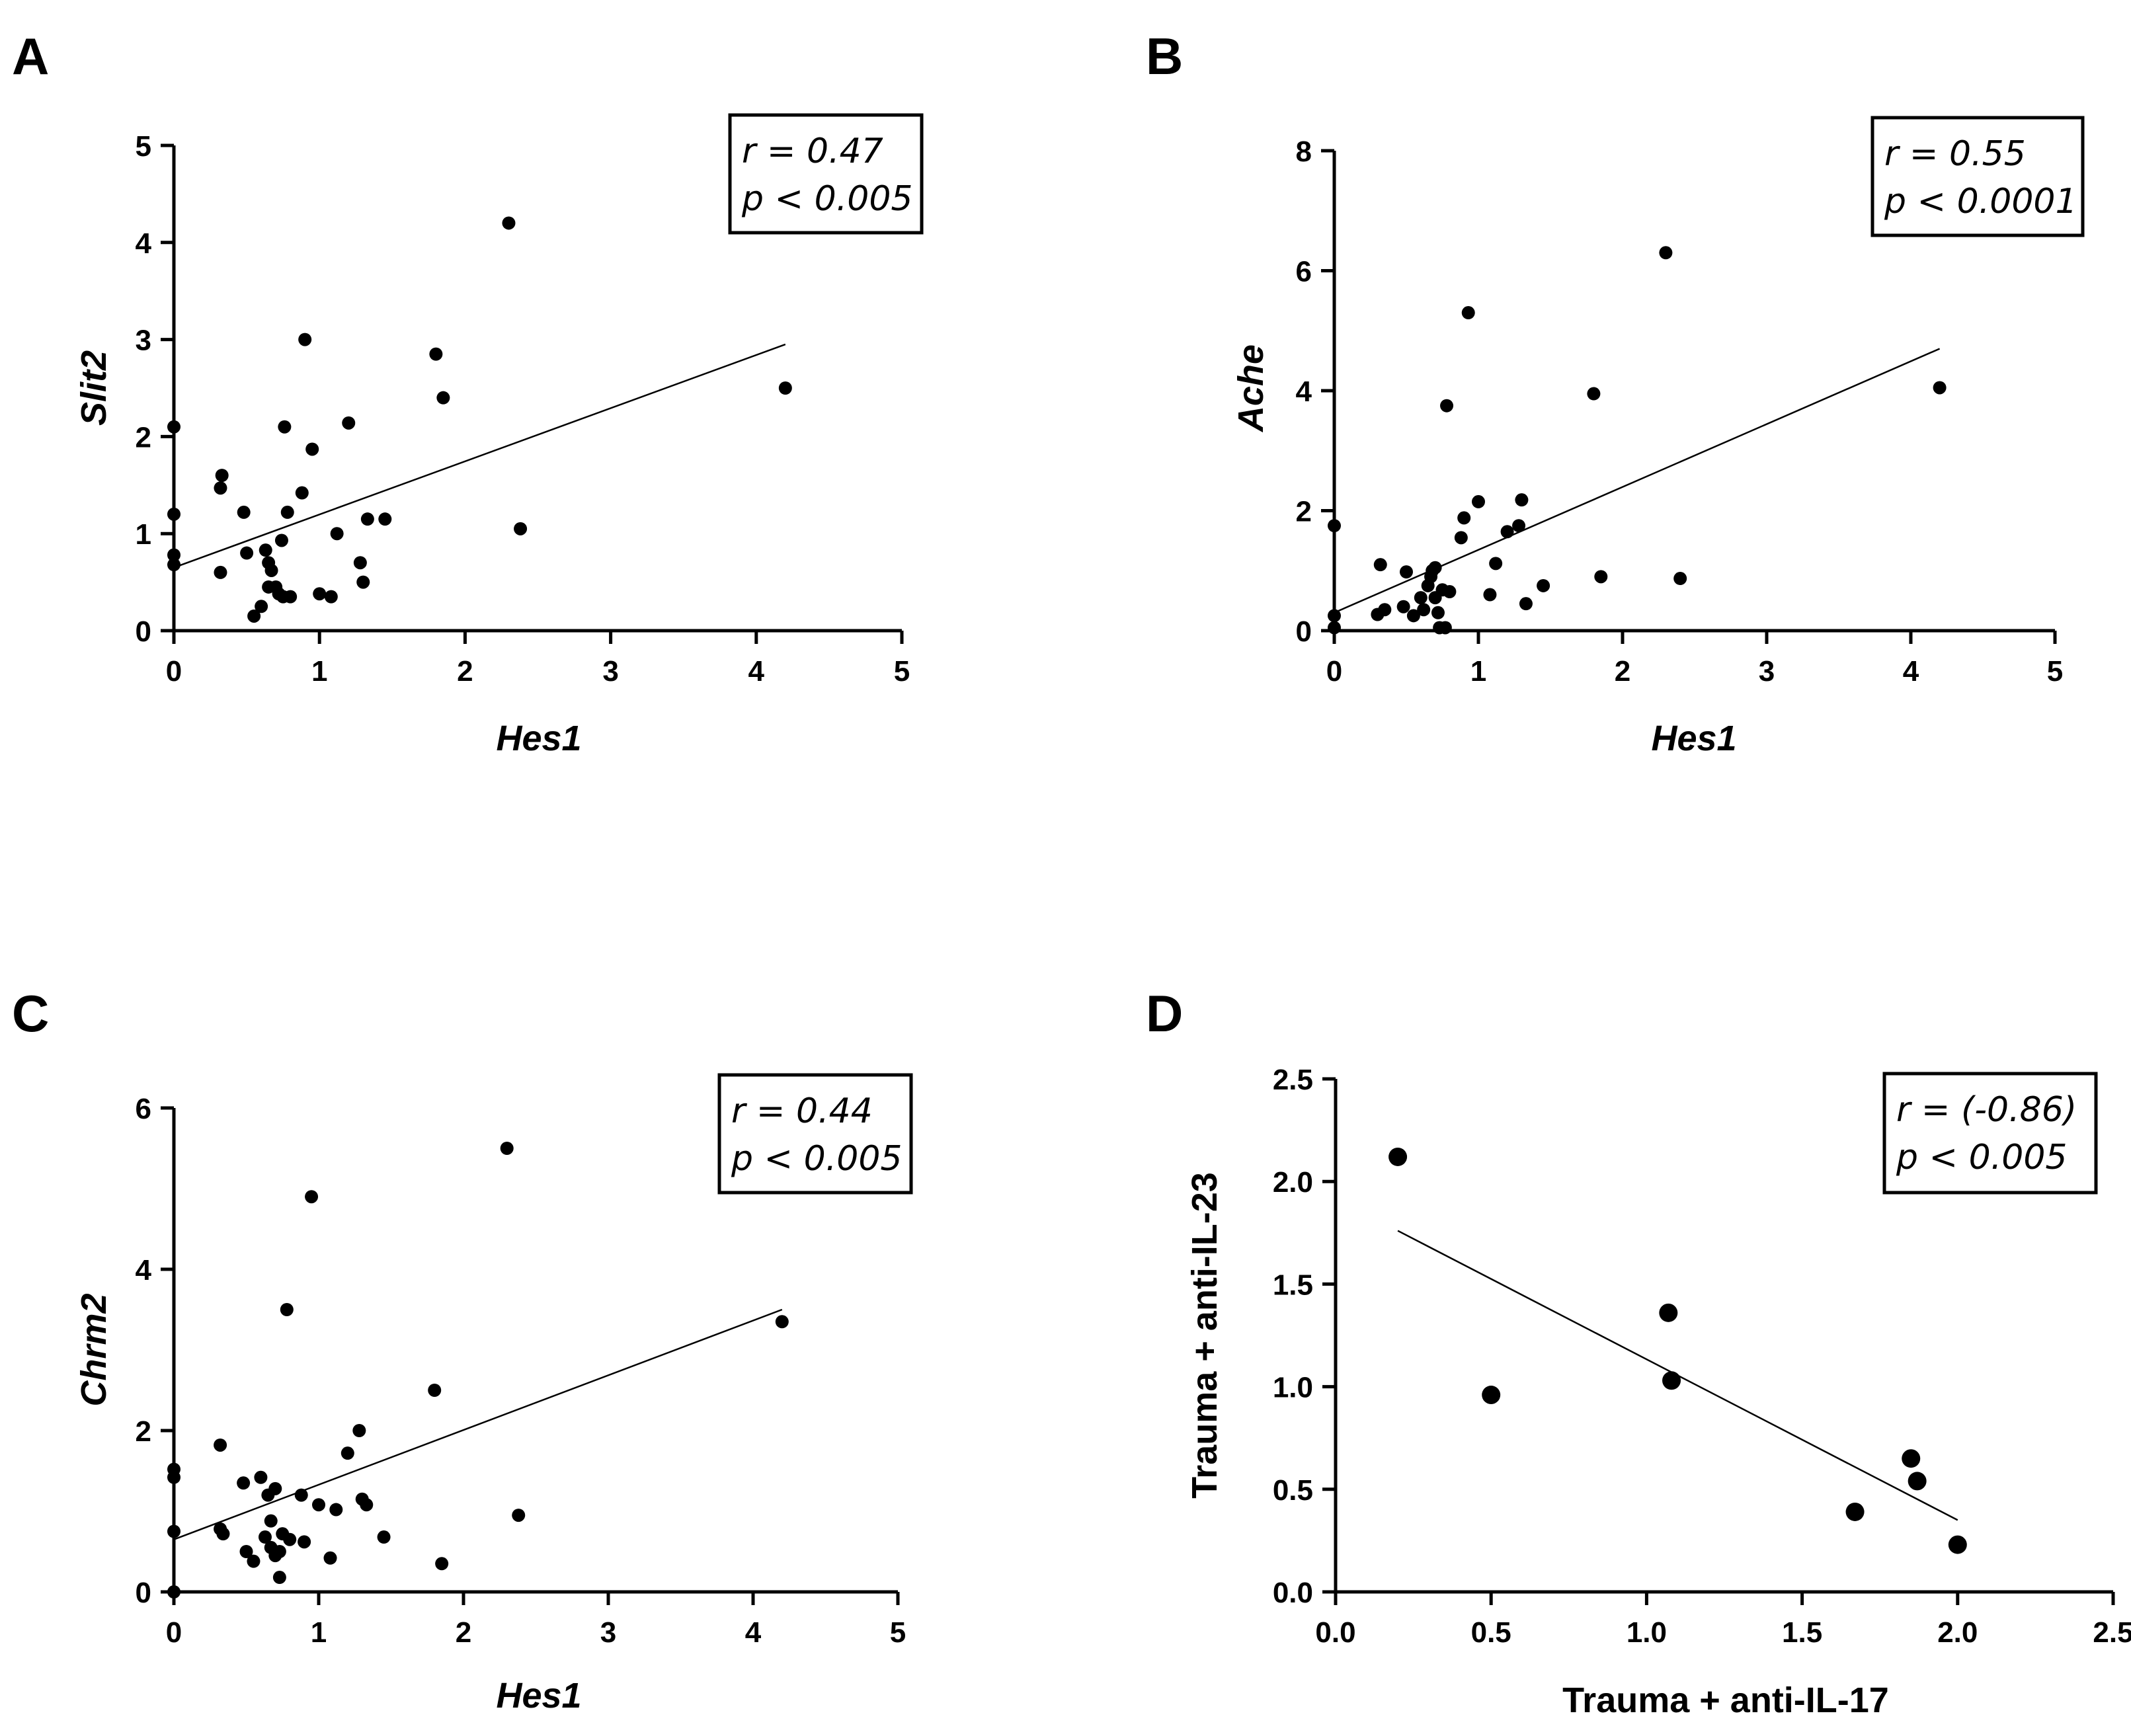 Image resolution: width=2131 pixels, height=1736 pixels. Describe the element at coordinates (463, 1633) in the screenshot. I see `x-tick-label: 2` at that location.